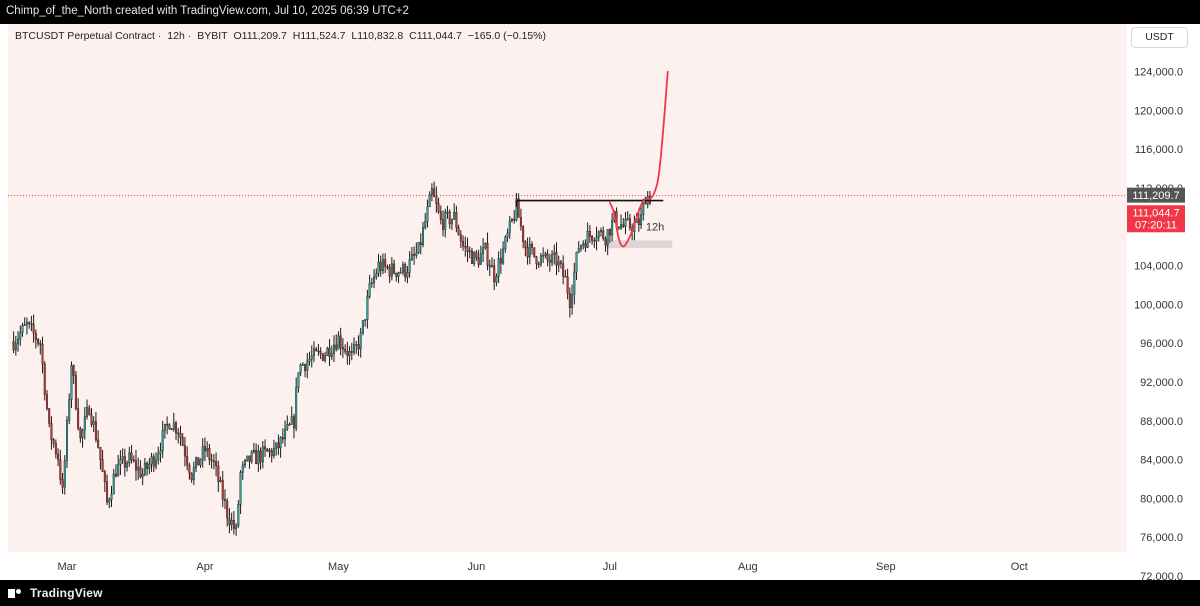 This screenshot has width=1200, height=606. I want to click on currency-selector: USDT, so click(1159, 37).